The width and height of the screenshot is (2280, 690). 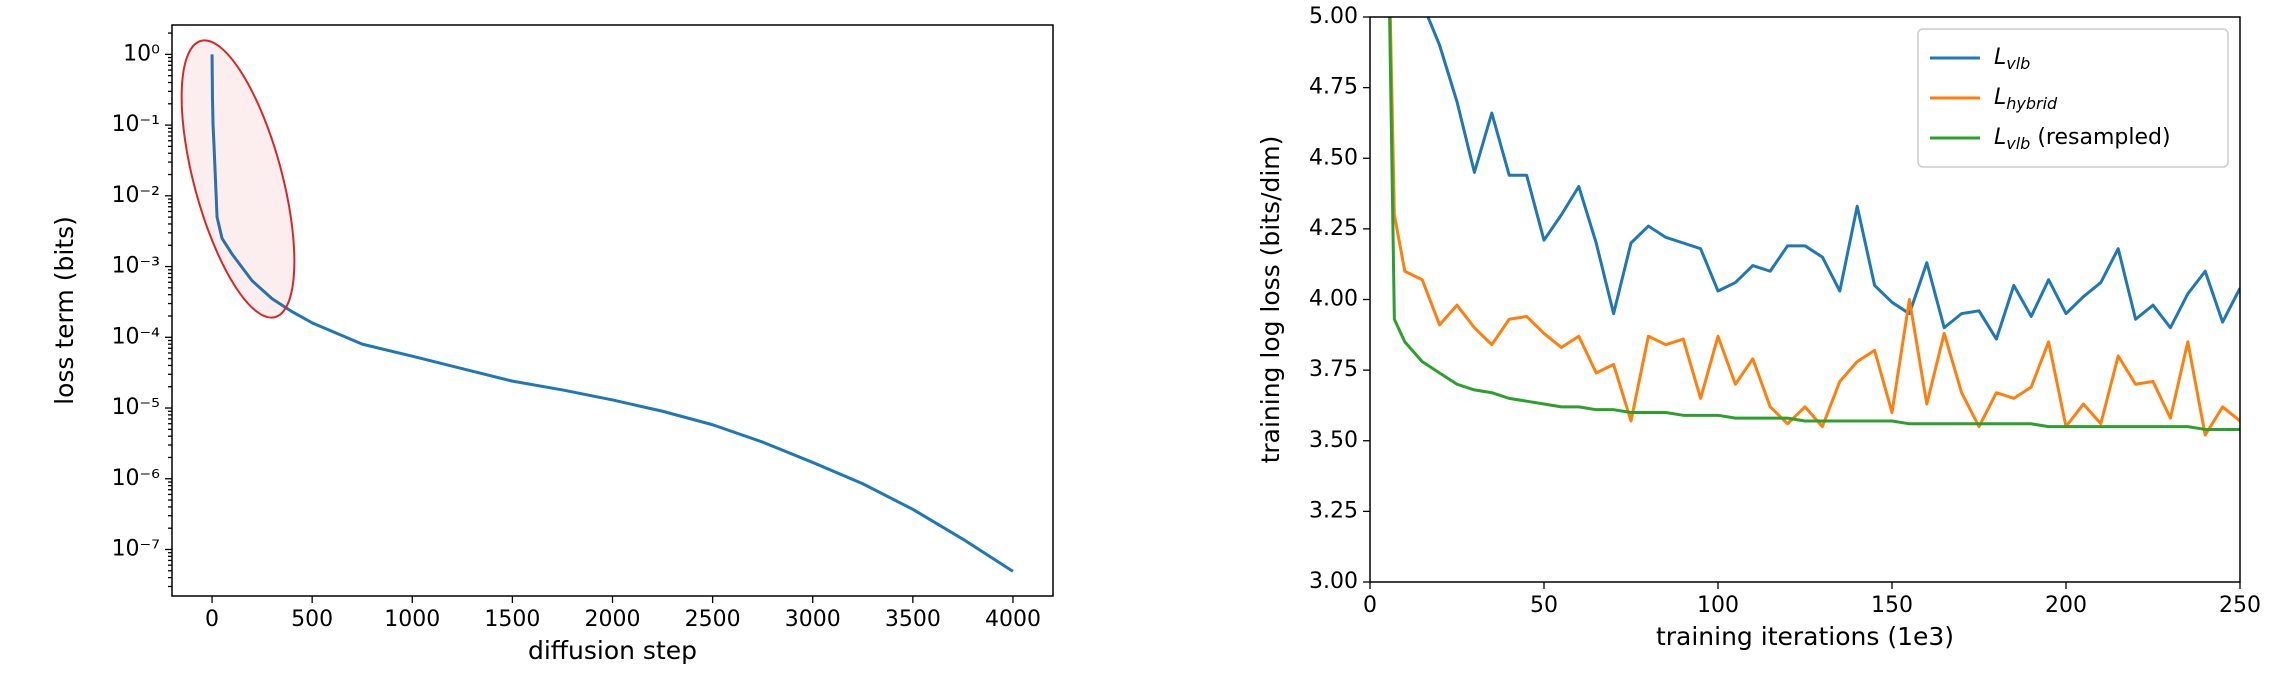 I want to click on x-tick-label: 50, so click(x=1544, y=605).